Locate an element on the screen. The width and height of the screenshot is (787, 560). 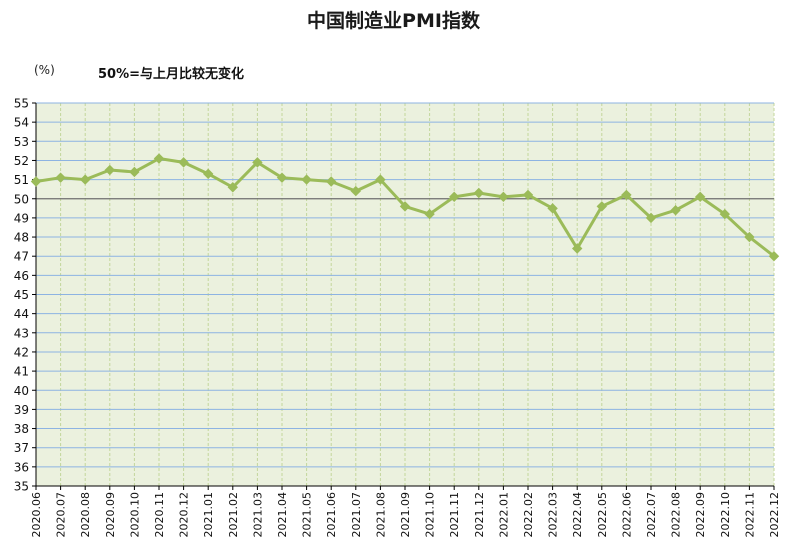
x-tick-label: 2022.07 is located at coordinates (651, 515).